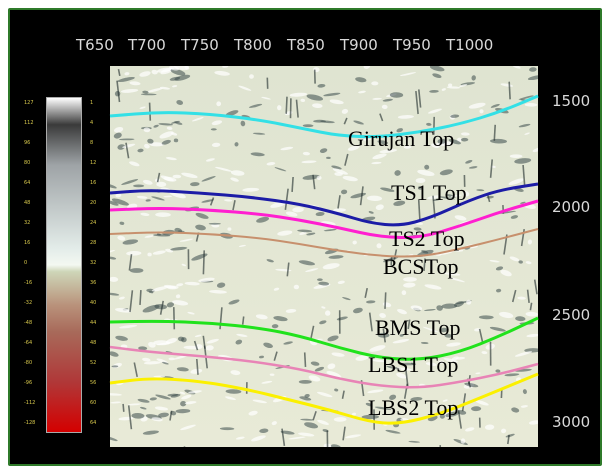  I want to click on colorbar-right-tick: 40, so click(93, 303).